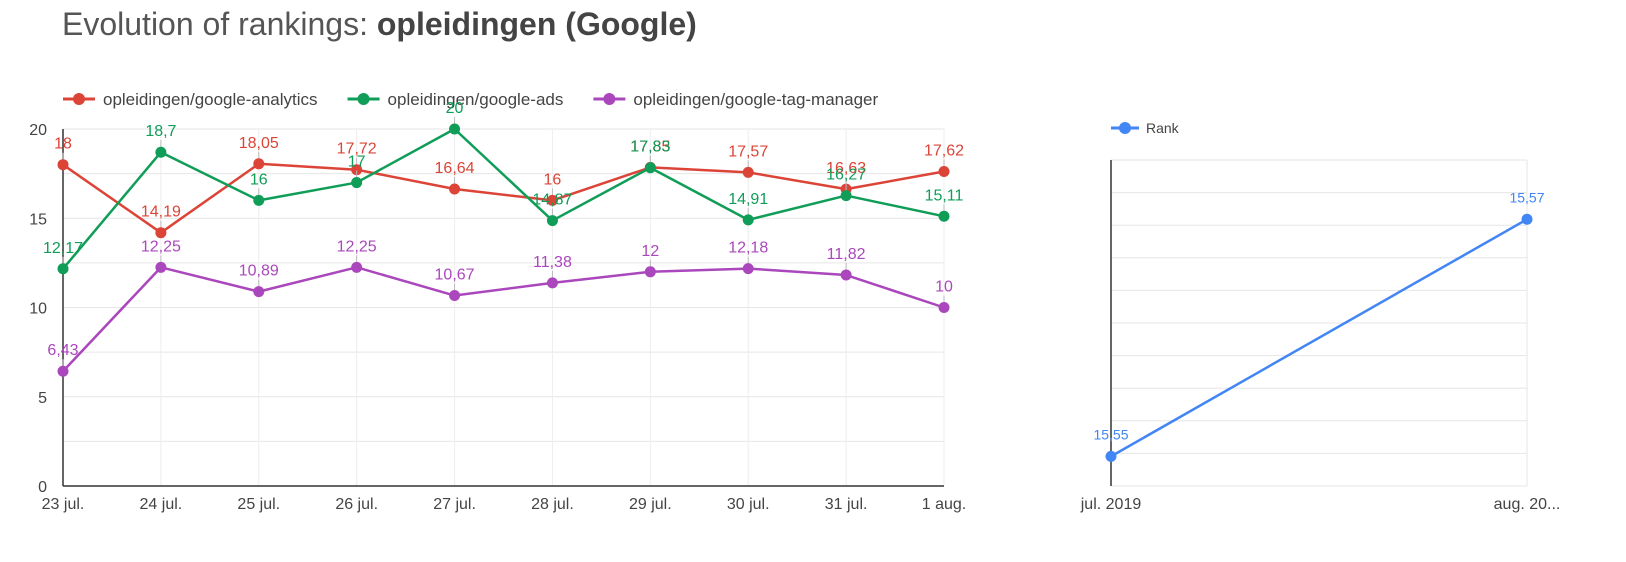  Describe the element at coordinates (748, 248) in the screenshot. I see `data-label: 12,18` at that location.